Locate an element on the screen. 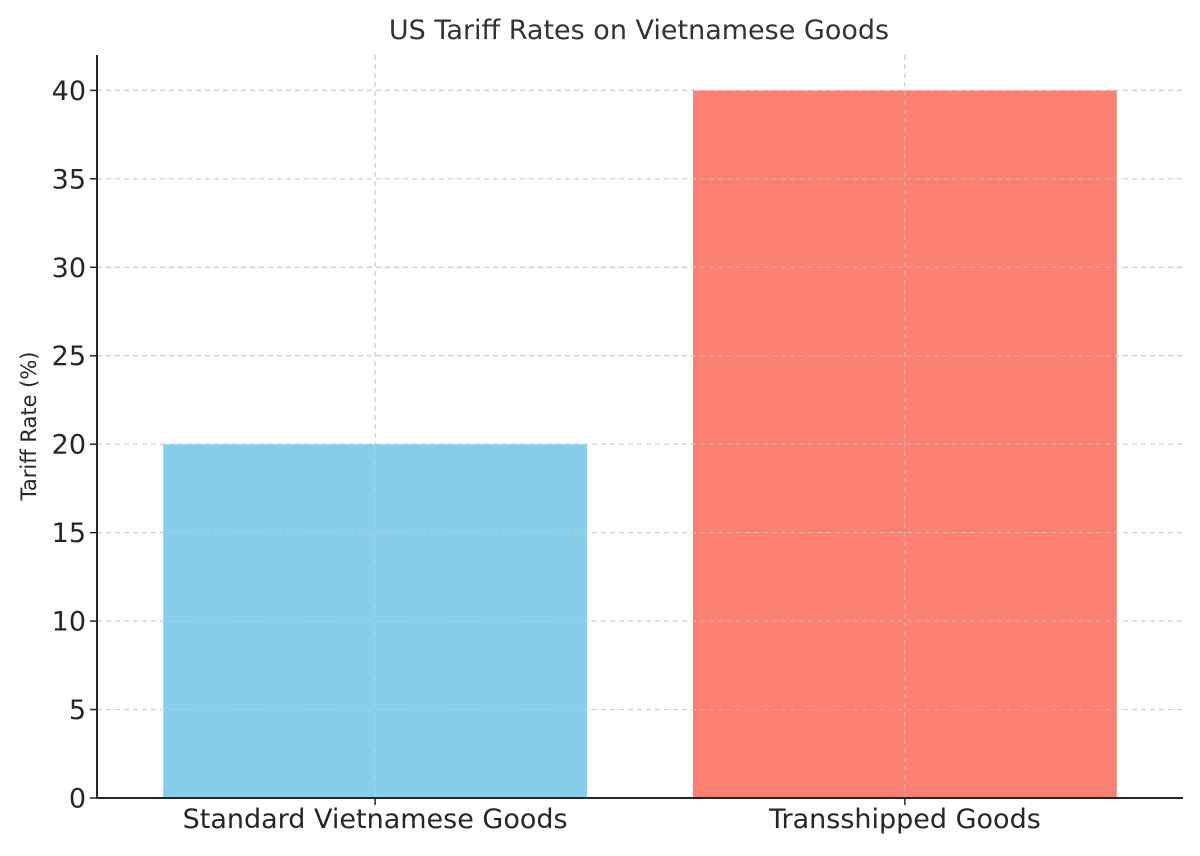 The height and width of the screenshot is (856, 1200). y-tick-label: 40 is located at coordinates (69, 91).